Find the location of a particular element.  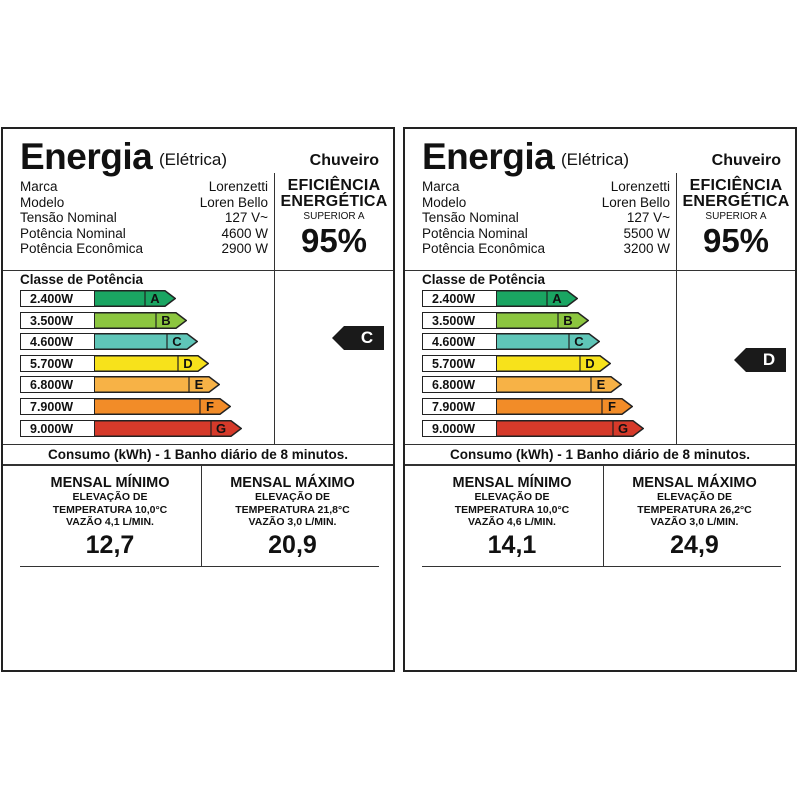

monthly-detail: VAZÃO 4,1 L/MIN. is located at coordinates (110, 522).